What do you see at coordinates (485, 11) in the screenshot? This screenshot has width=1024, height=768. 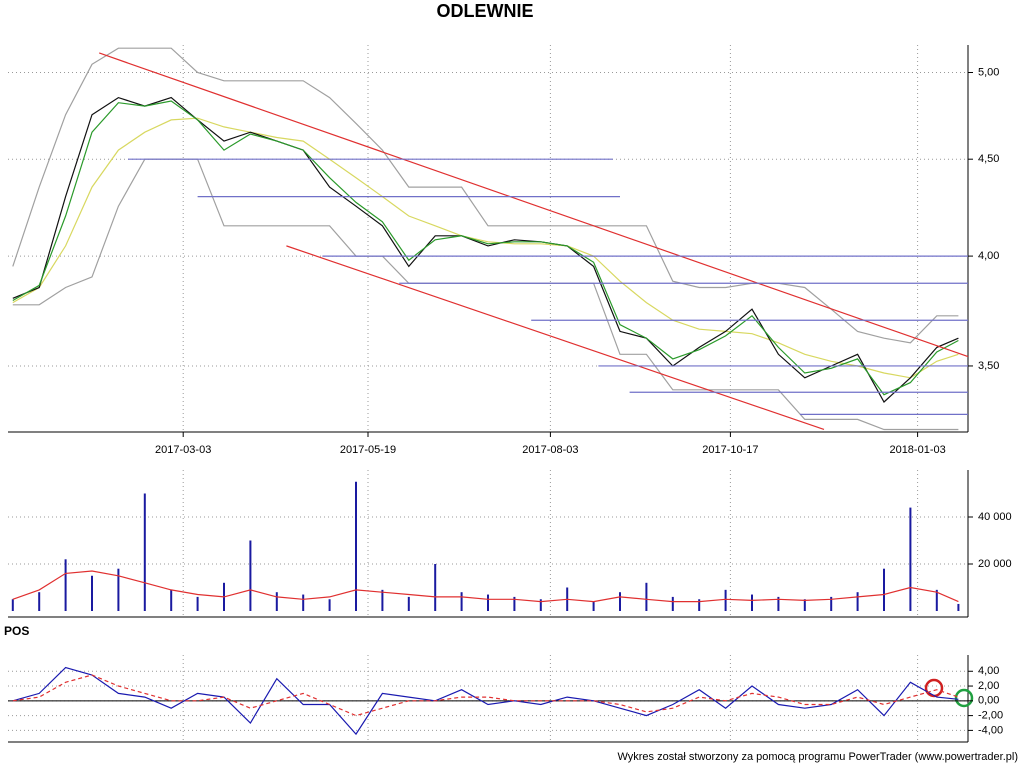 I see `chart-title: ODLEWNIE` at bounding box center [485, 11].